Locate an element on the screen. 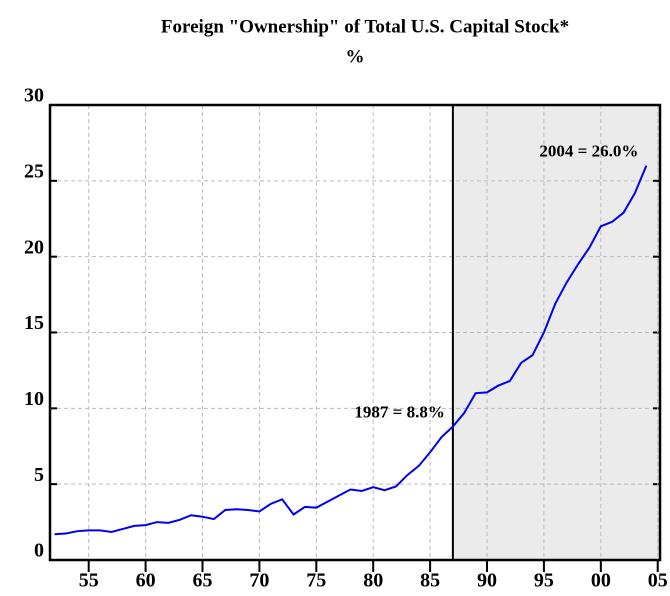 This screenshot has width=670, height=596. x-tick-label: 90 is located at coordinates (487, 581).